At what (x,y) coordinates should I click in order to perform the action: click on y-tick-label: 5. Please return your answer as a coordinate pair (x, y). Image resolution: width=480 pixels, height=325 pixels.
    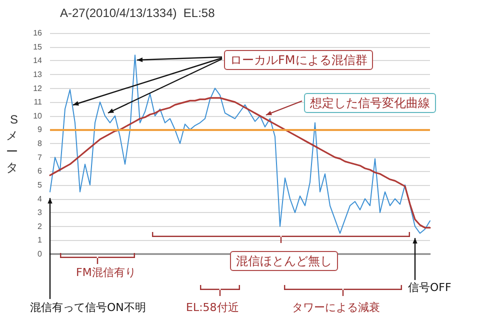
    Looking at the image, I should click on (40, 185).